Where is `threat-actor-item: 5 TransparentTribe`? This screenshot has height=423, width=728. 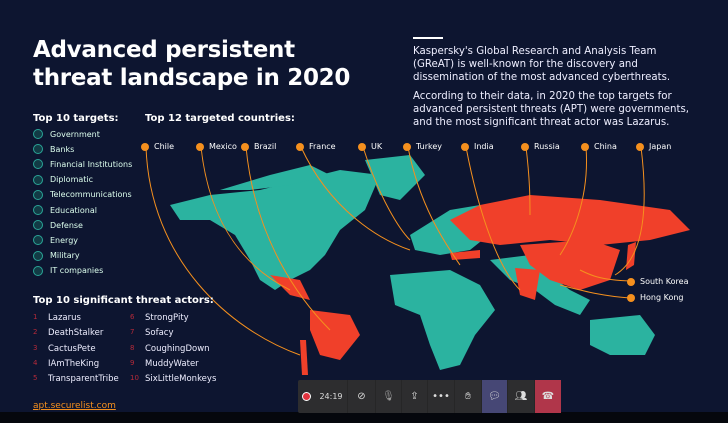 threat-actor-item: 5 TransparentTribe is located at coordinates (76, 379).